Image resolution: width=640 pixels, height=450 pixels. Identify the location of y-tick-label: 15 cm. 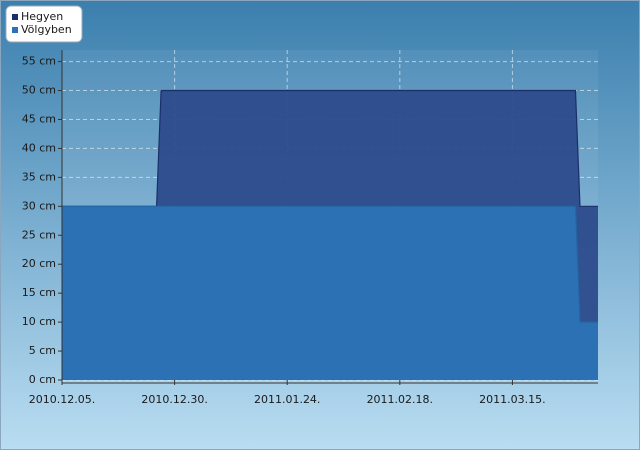
(39, 292).